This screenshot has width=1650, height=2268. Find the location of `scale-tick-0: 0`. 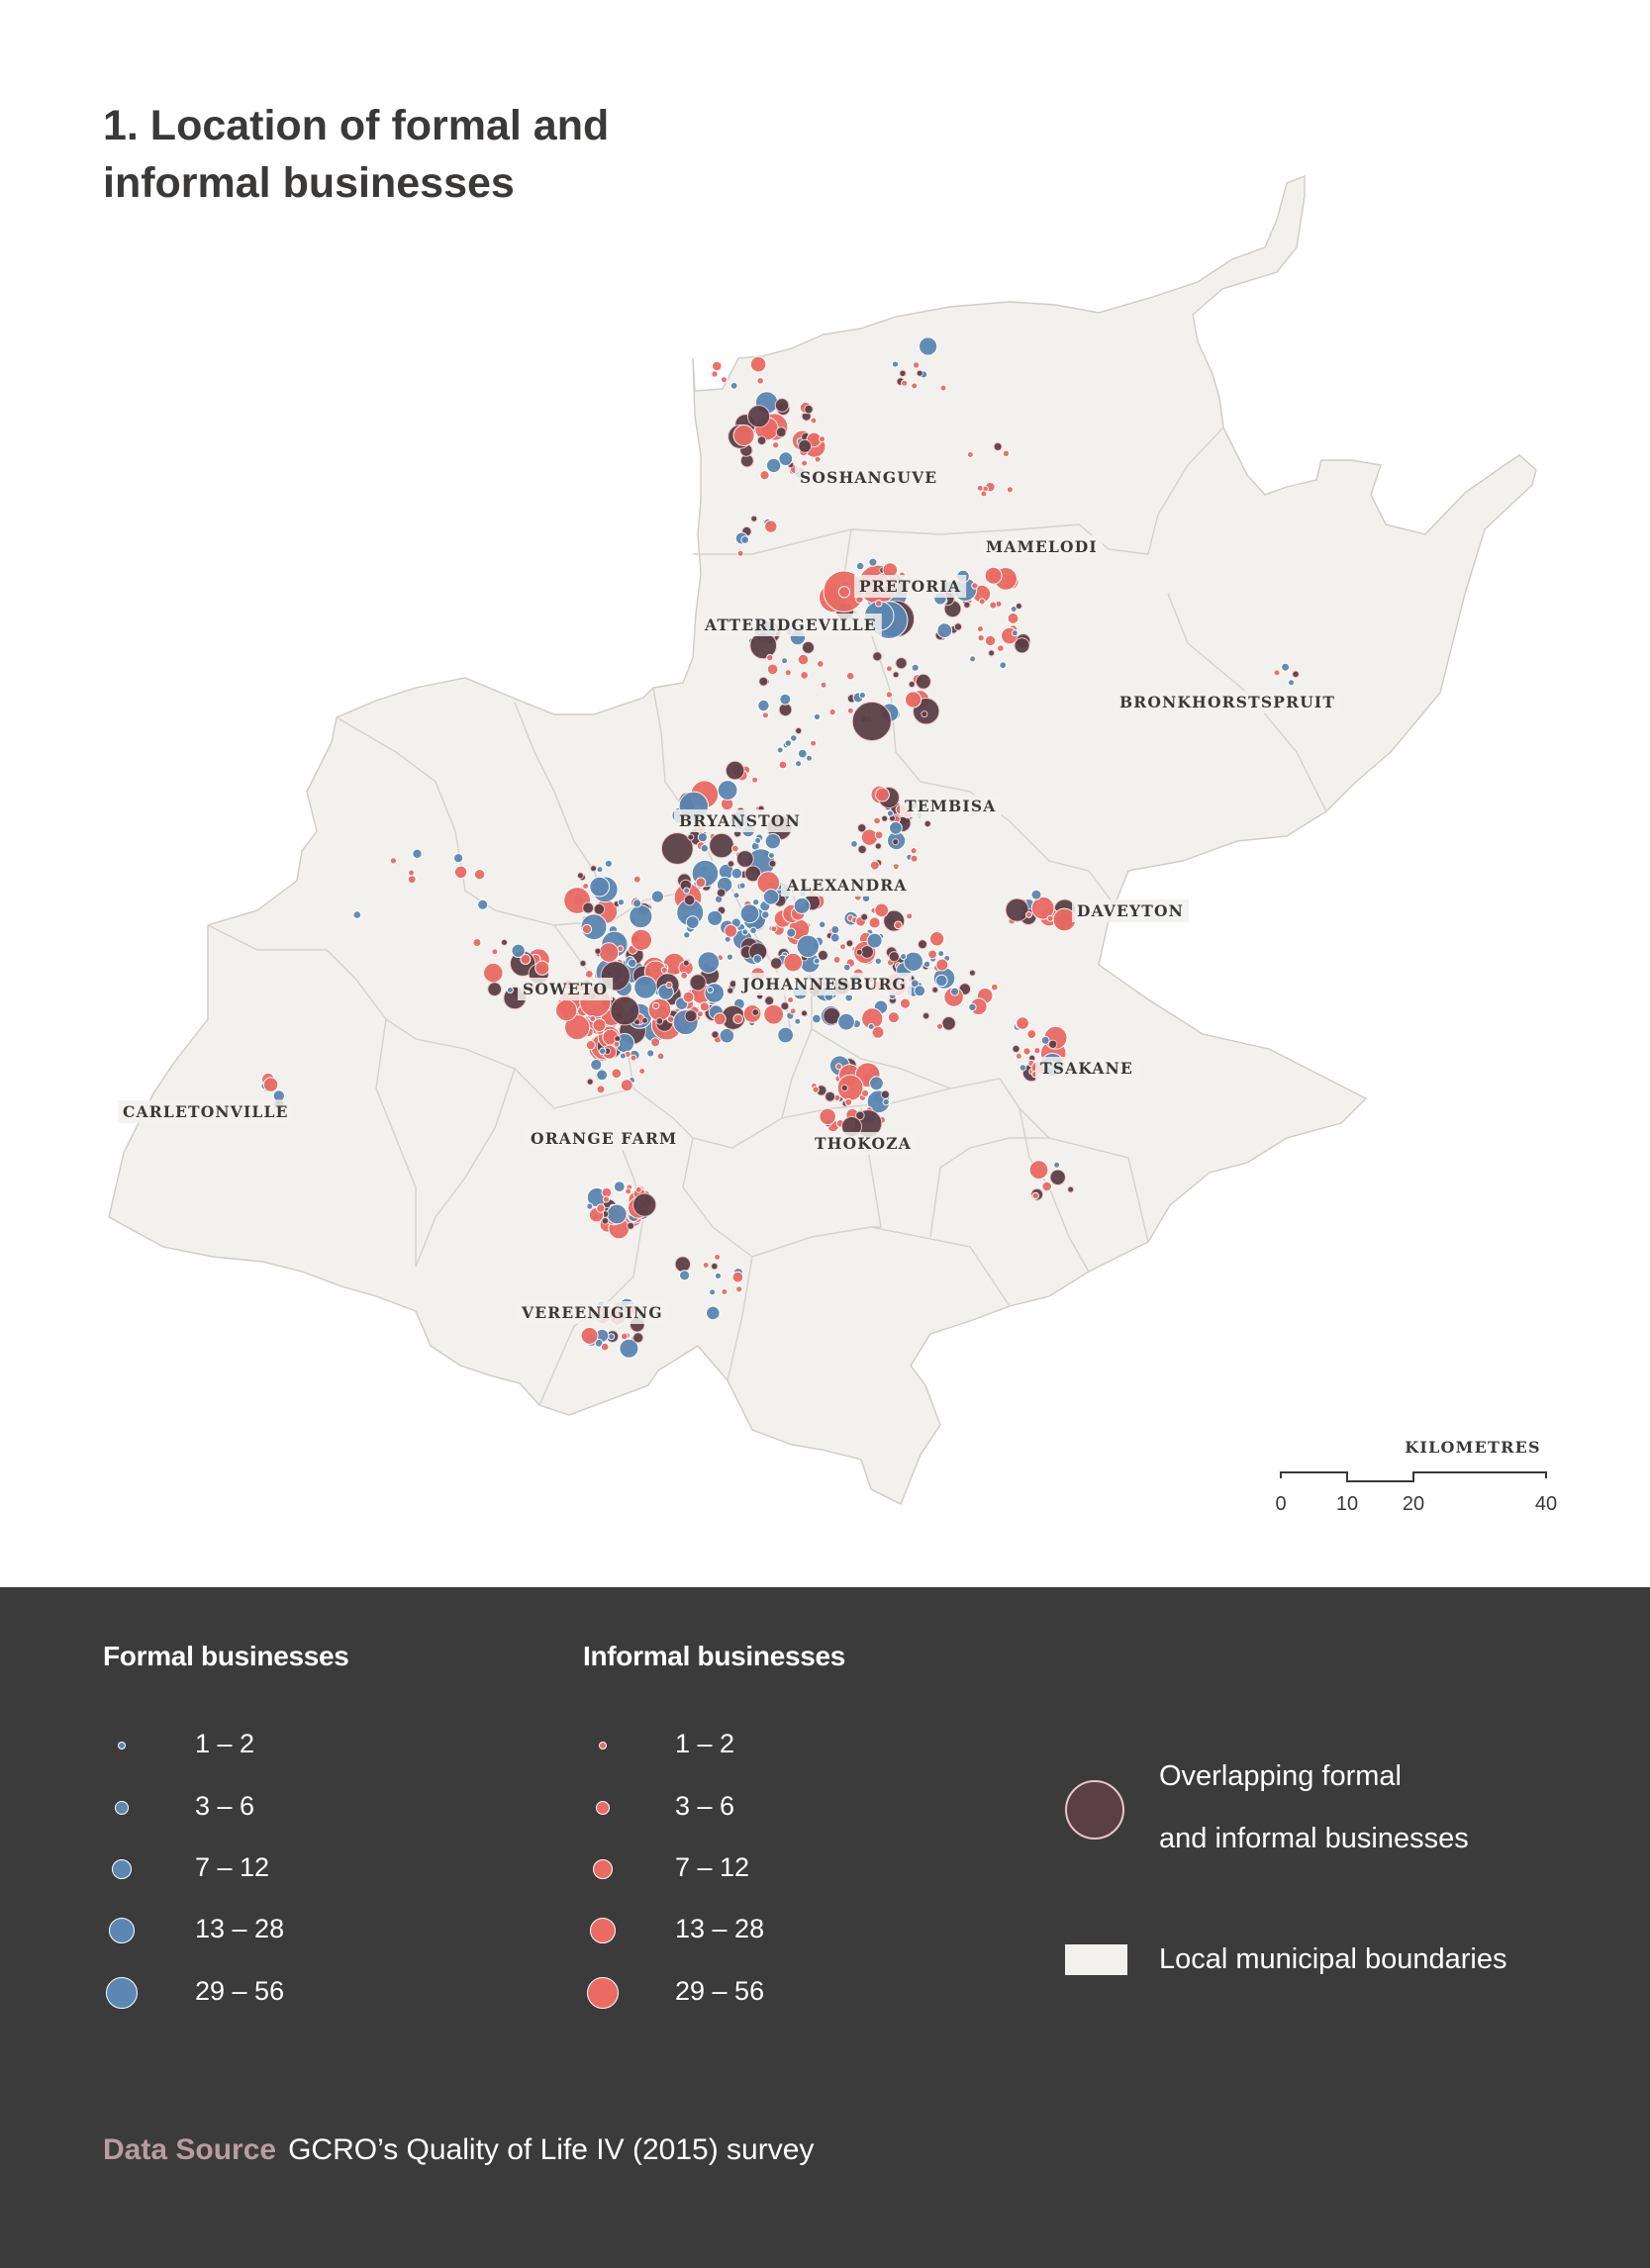

scale-tick-0: 0 is located at coordinates (1280, 1504).